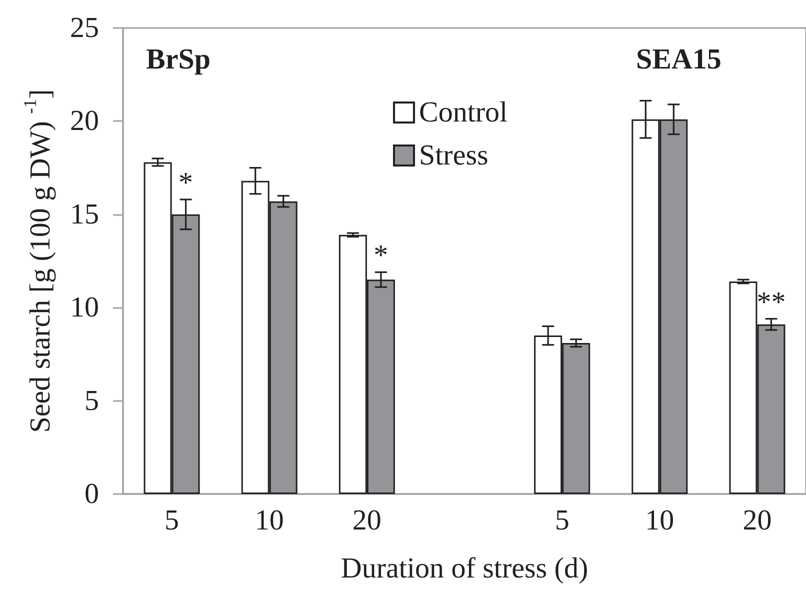 Image resolution: width=806 pixels, height=604 pixels. Describe the element at coordinates (679, 60) in the screenshot. I see `annotation: SEA15` at that location.